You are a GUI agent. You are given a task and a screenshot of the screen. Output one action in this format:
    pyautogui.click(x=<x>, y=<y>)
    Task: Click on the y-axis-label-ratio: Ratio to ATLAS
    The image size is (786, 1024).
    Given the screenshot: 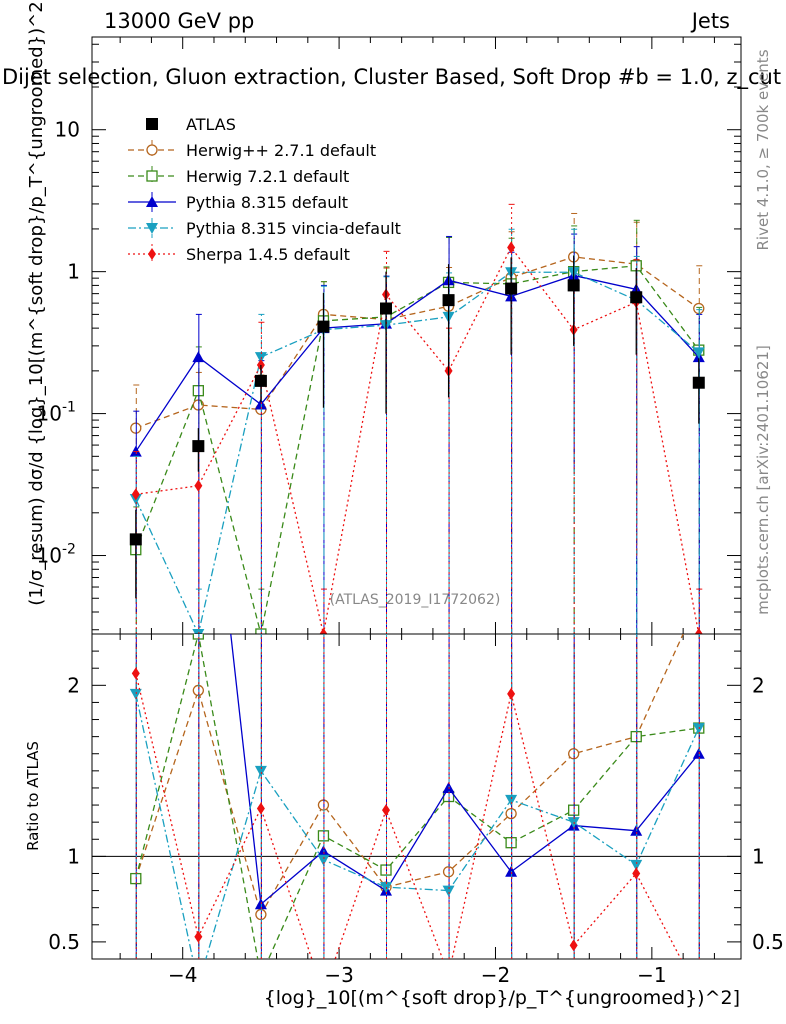 What is the action you would take?
    pyautogui.click(x=33, y=796)
    